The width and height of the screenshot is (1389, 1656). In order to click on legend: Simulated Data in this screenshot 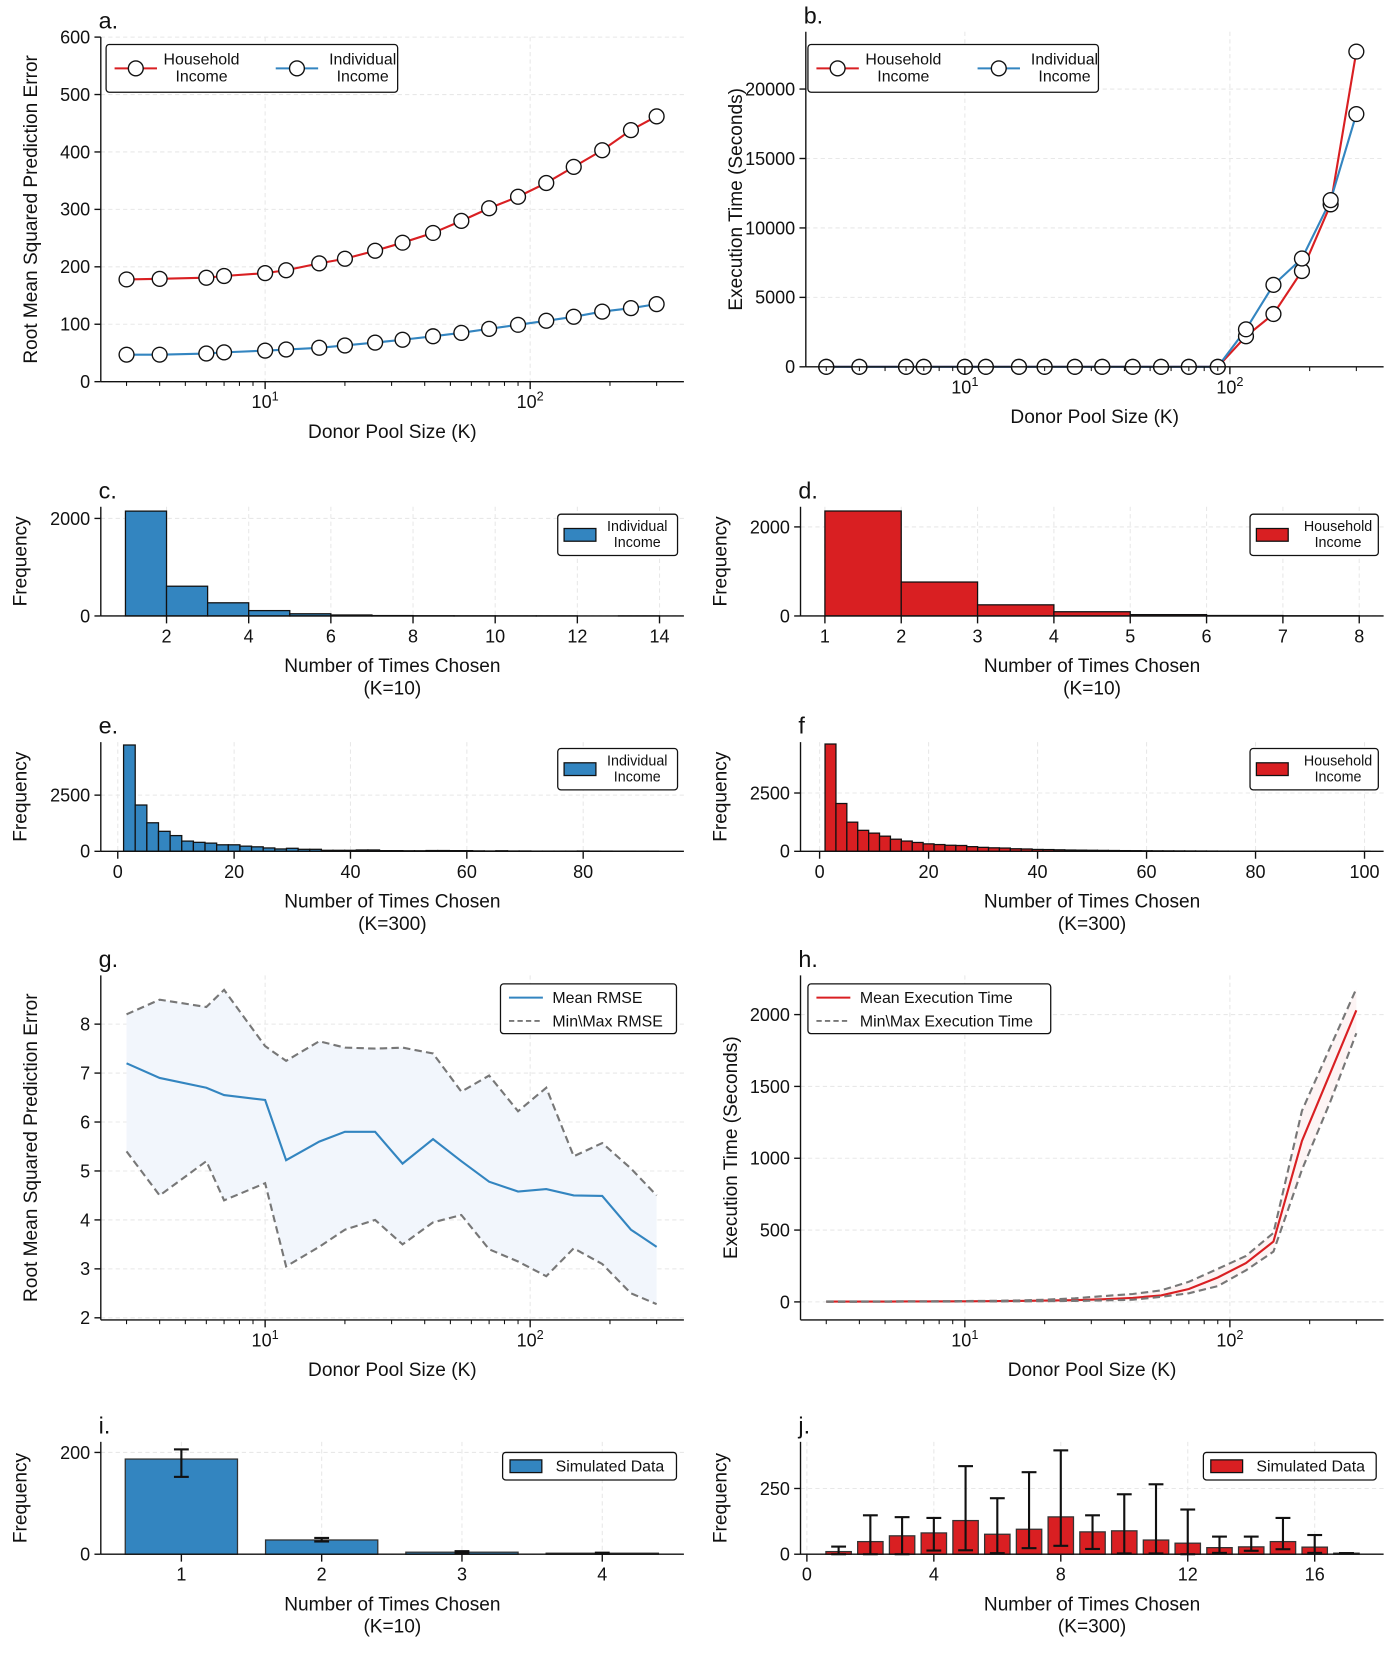, I will do `click(589, 1466)`.